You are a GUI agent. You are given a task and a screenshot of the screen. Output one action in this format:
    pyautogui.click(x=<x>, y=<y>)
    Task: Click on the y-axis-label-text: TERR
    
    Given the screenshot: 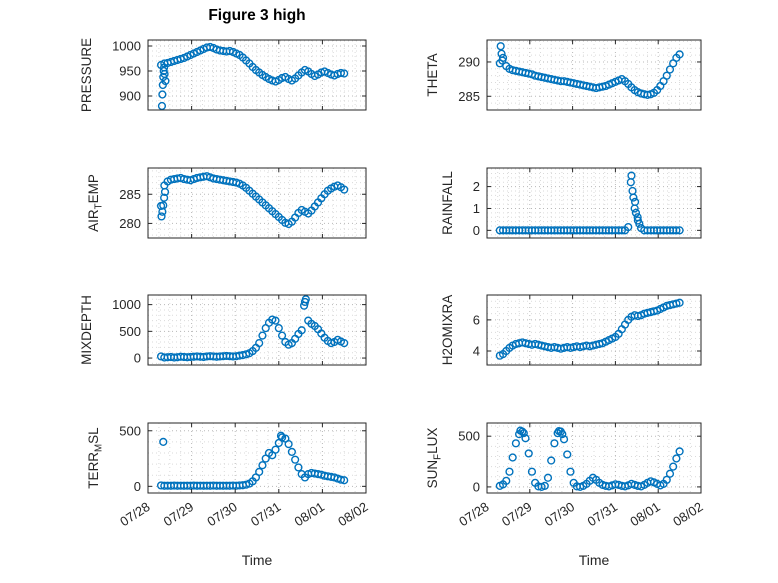 What is the action you would take?
    pyautogui.click(x=94, y=470)
    